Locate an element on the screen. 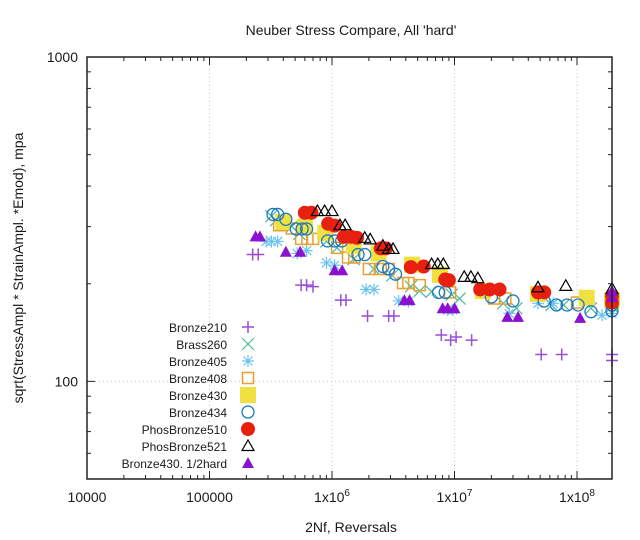  legend-item: Bronze210 is located at coordinates (211, 328).